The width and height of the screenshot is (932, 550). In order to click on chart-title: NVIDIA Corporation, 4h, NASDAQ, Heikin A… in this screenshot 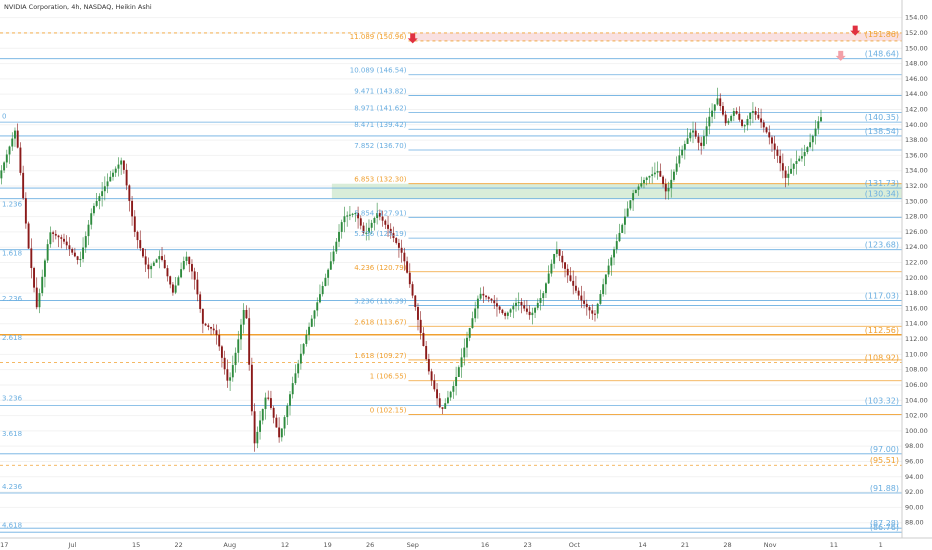, I will do `click(78, 7)`.